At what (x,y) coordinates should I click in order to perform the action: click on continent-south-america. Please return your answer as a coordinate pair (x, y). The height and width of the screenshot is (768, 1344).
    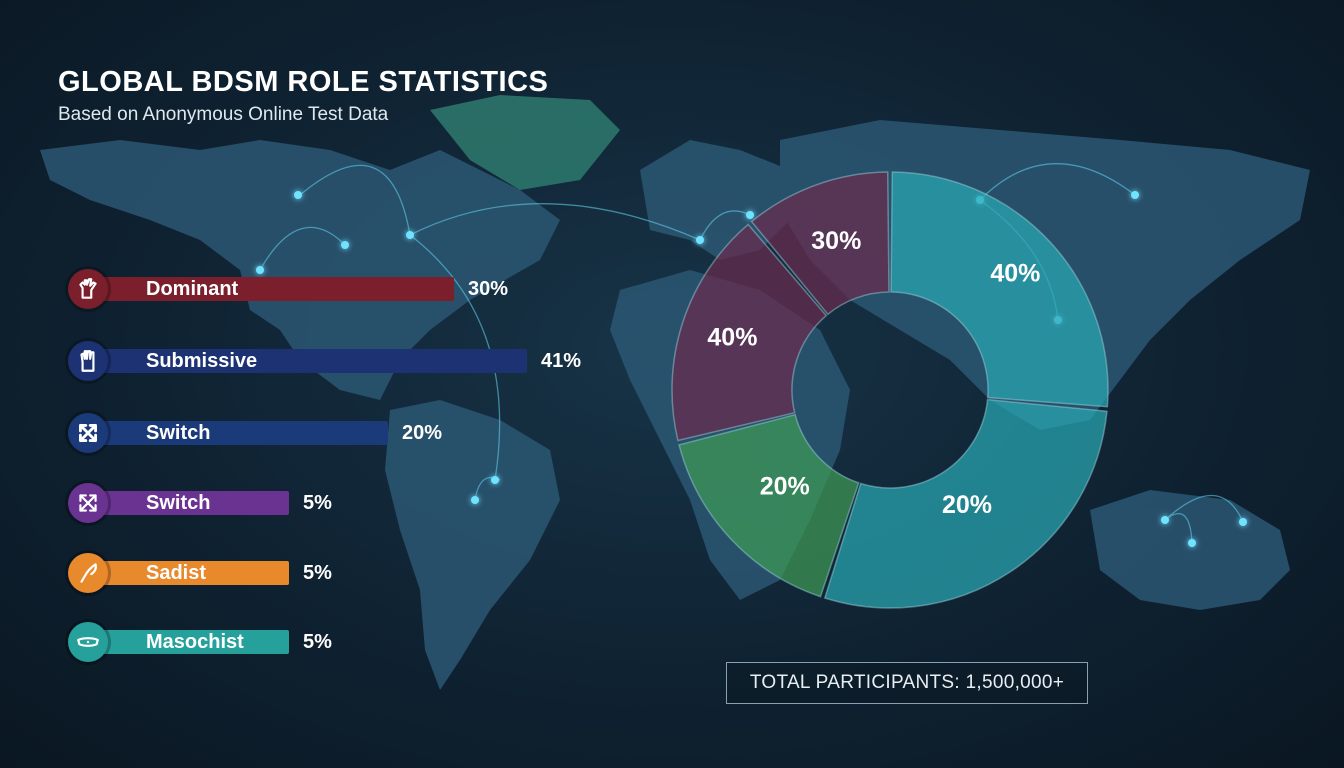
    Looking at the image, I should click on (472, 545).